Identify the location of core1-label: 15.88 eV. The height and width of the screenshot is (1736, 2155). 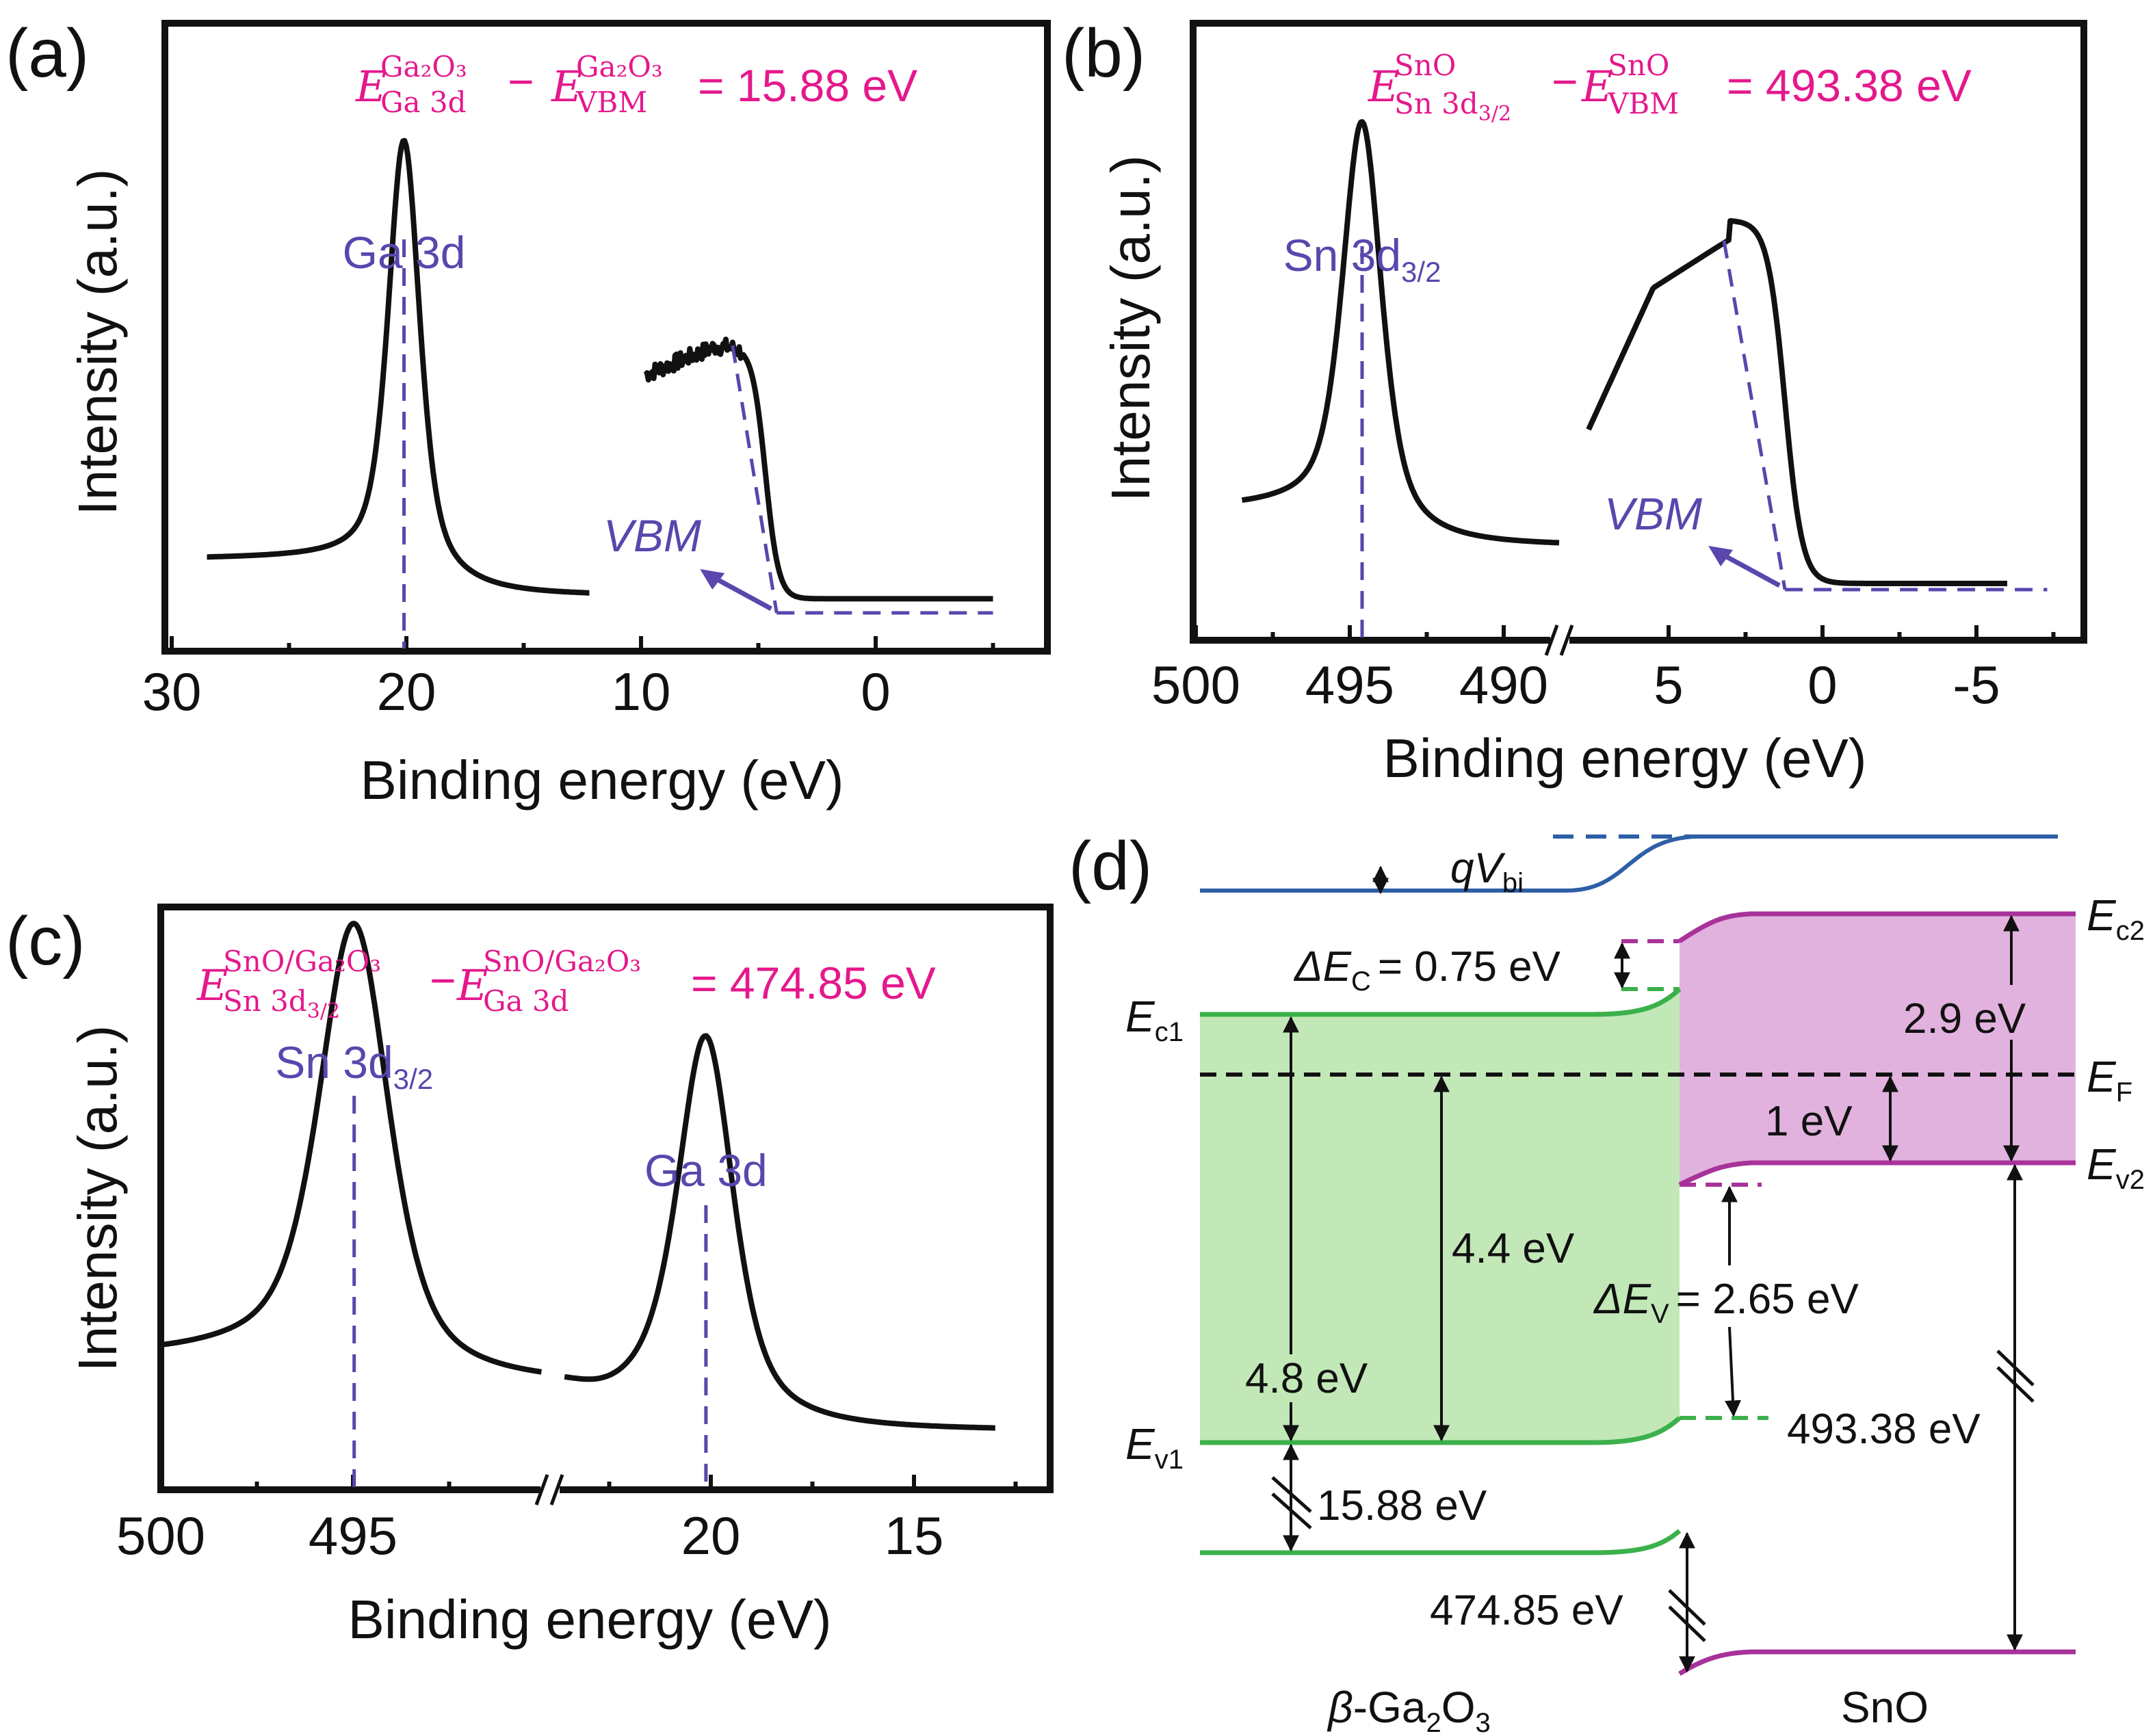
(1402, 1505).